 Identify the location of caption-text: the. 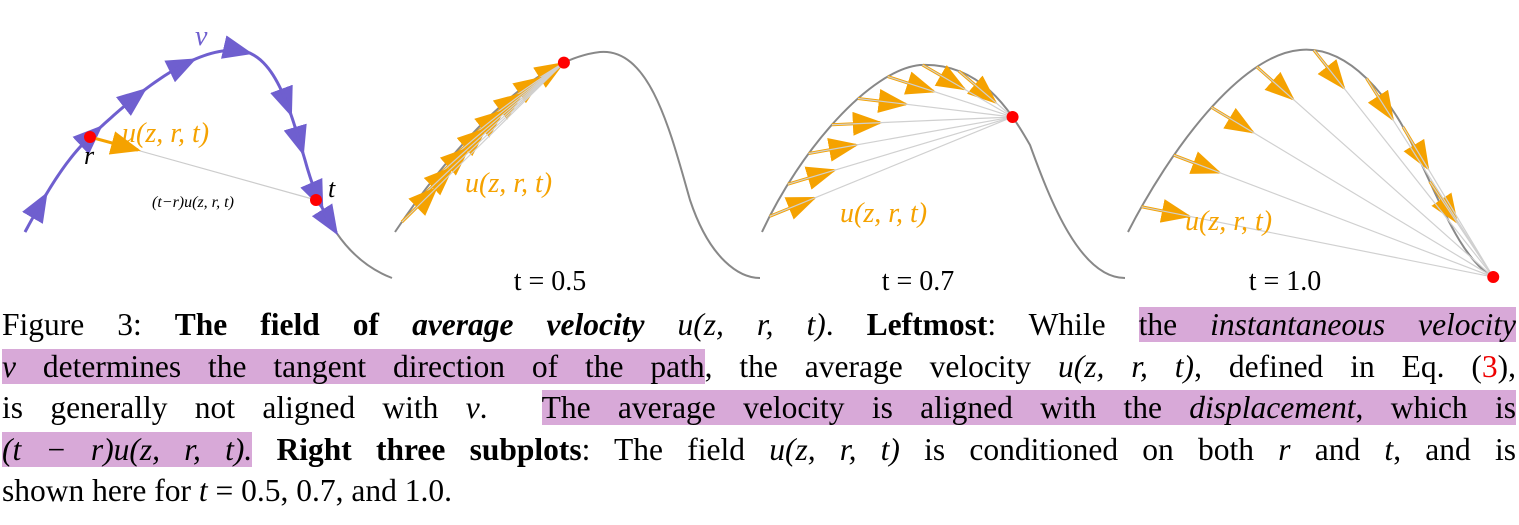
(1174, 324).